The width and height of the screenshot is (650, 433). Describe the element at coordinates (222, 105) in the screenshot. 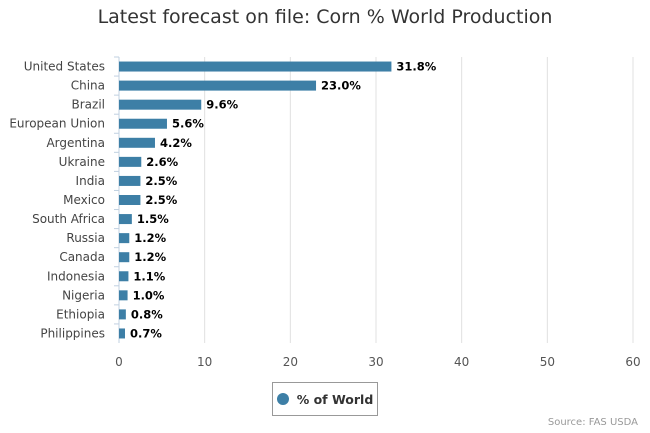

I see `data-label: 9.6%` at that location.